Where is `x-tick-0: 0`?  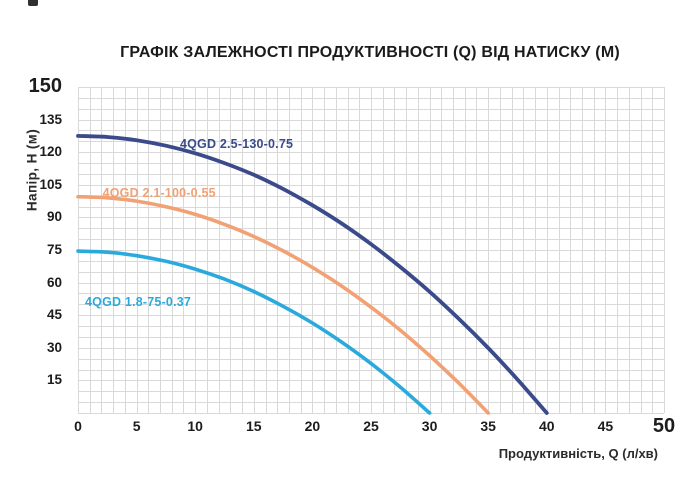
x-tick-0: 0 is located at coordinates (78, 426).